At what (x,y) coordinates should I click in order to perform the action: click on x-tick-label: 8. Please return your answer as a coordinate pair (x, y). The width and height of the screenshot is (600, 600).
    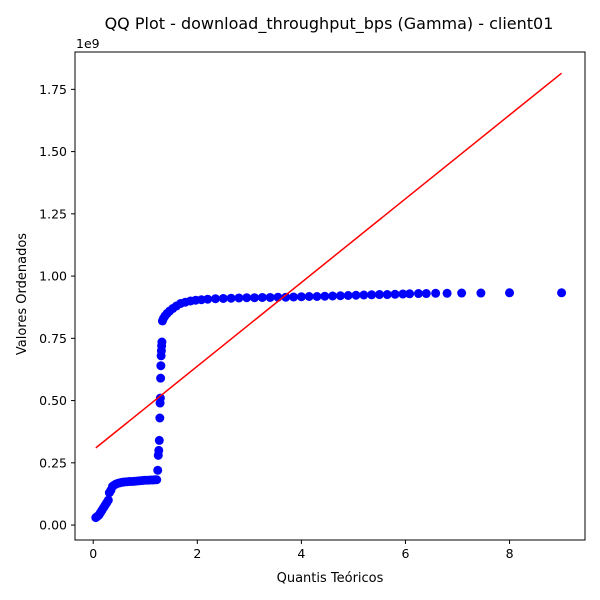
    Looking at the image, I should click on (510, 553).